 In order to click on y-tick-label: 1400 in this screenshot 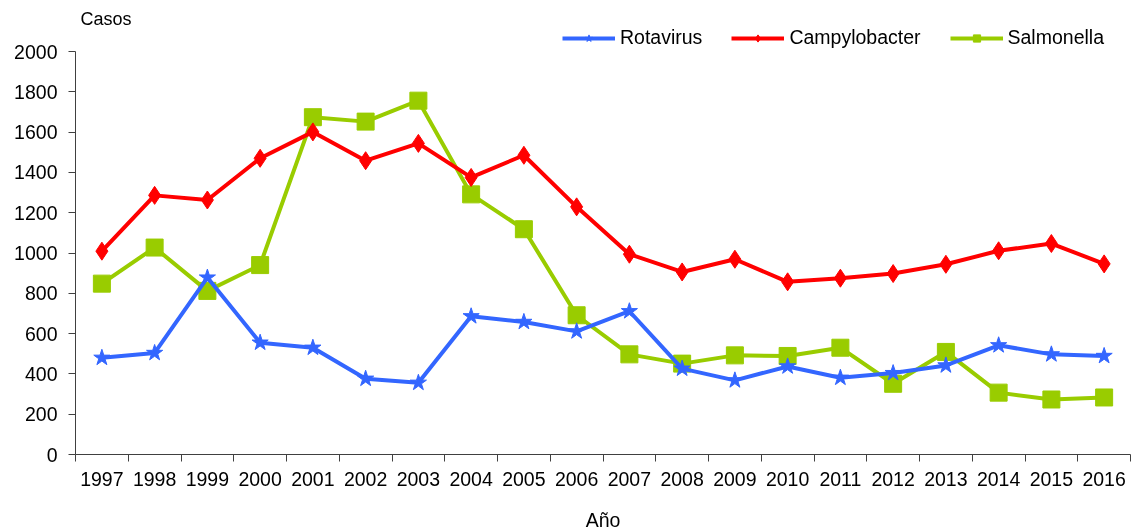, I will do `click(36, 172)`.